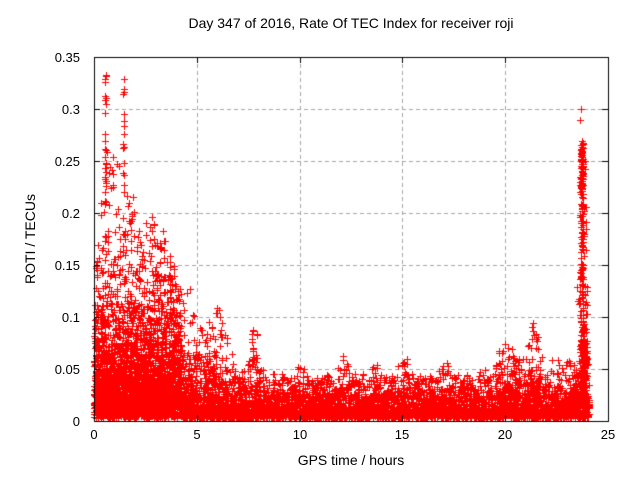 This screenshot has height=480, width=640. I want to click on x-tick-label: 5, so click(197, 434).